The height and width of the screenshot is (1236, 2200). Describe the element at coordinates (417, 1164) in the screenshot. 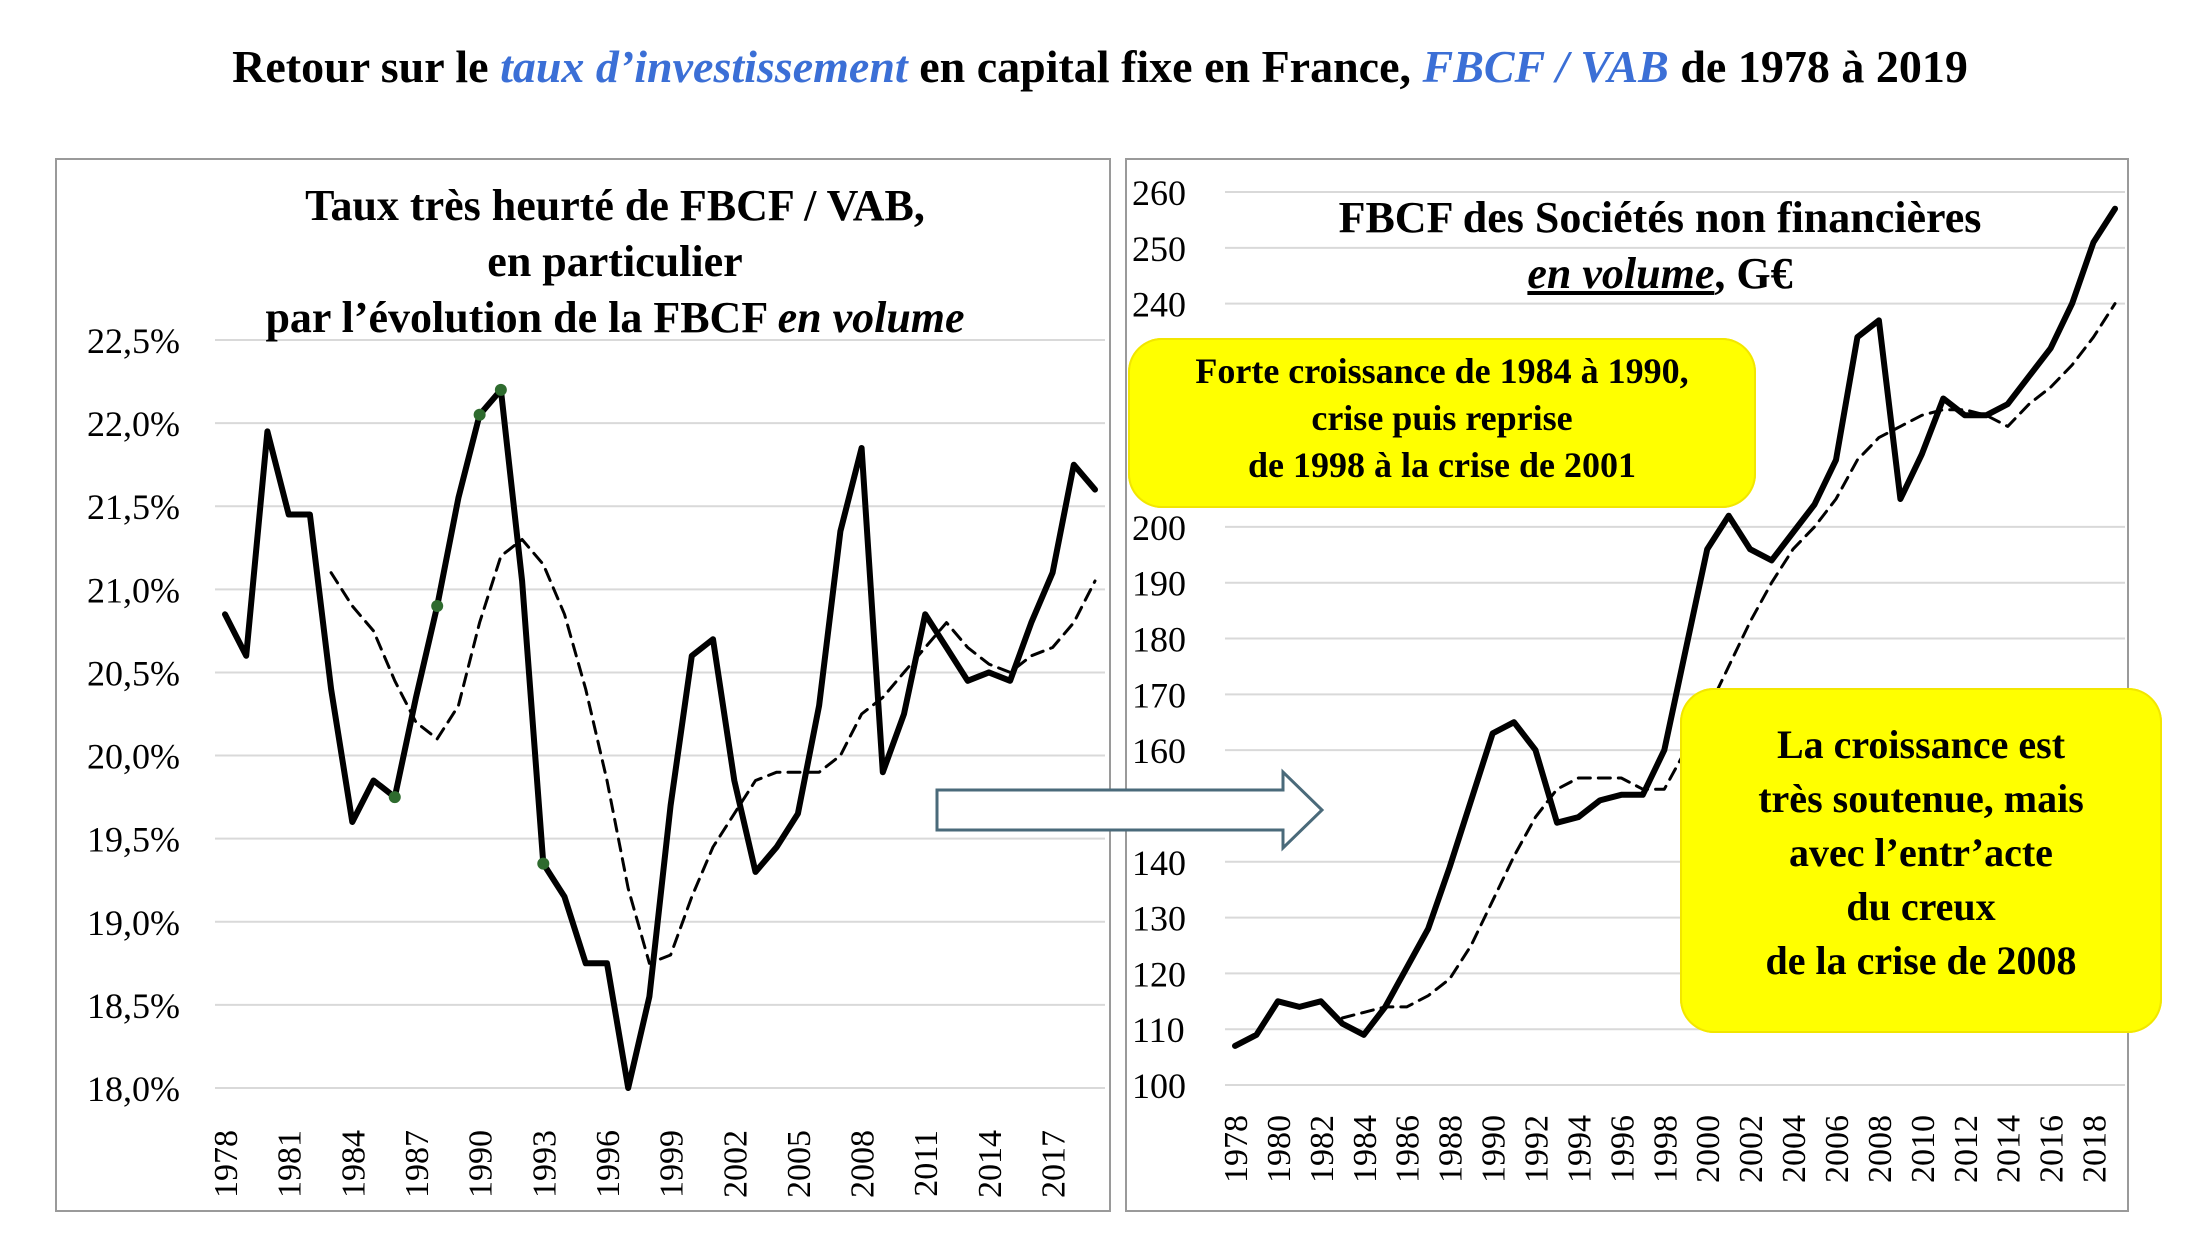

I see `left-x-tick-label: 1987` at that location.